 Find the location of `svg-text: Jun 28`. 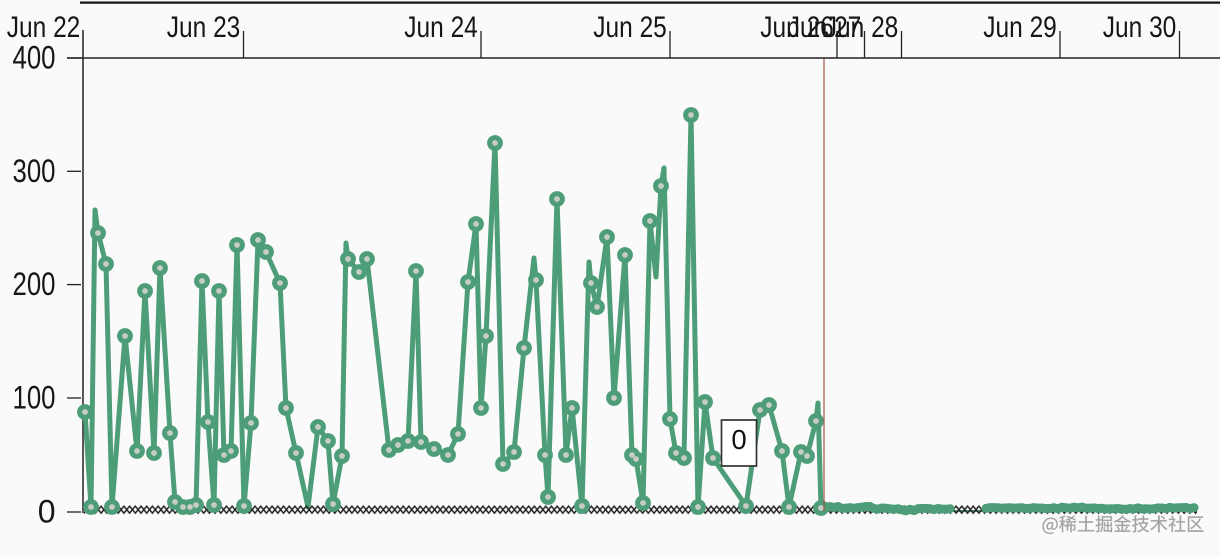

svg-text: Jun 28 is located at coordinates (862, 27).